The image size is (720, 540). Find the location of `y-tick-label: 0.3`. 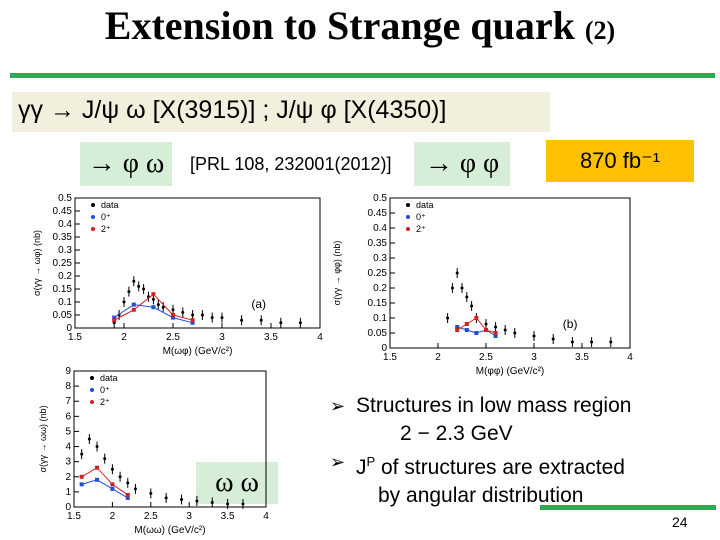

y-tick-label: 0.3 is located at coordinates (380, 258).